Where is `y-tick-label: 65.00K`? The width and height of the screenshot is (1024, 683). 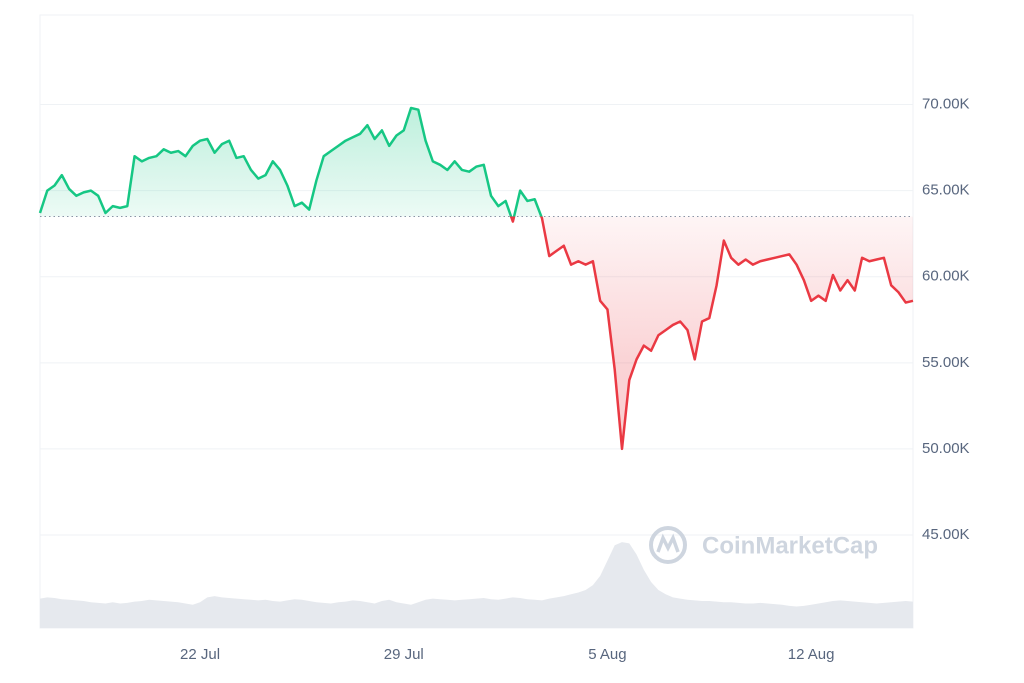 y-tick-label: 65.00K is located at coordinates (946, 190).